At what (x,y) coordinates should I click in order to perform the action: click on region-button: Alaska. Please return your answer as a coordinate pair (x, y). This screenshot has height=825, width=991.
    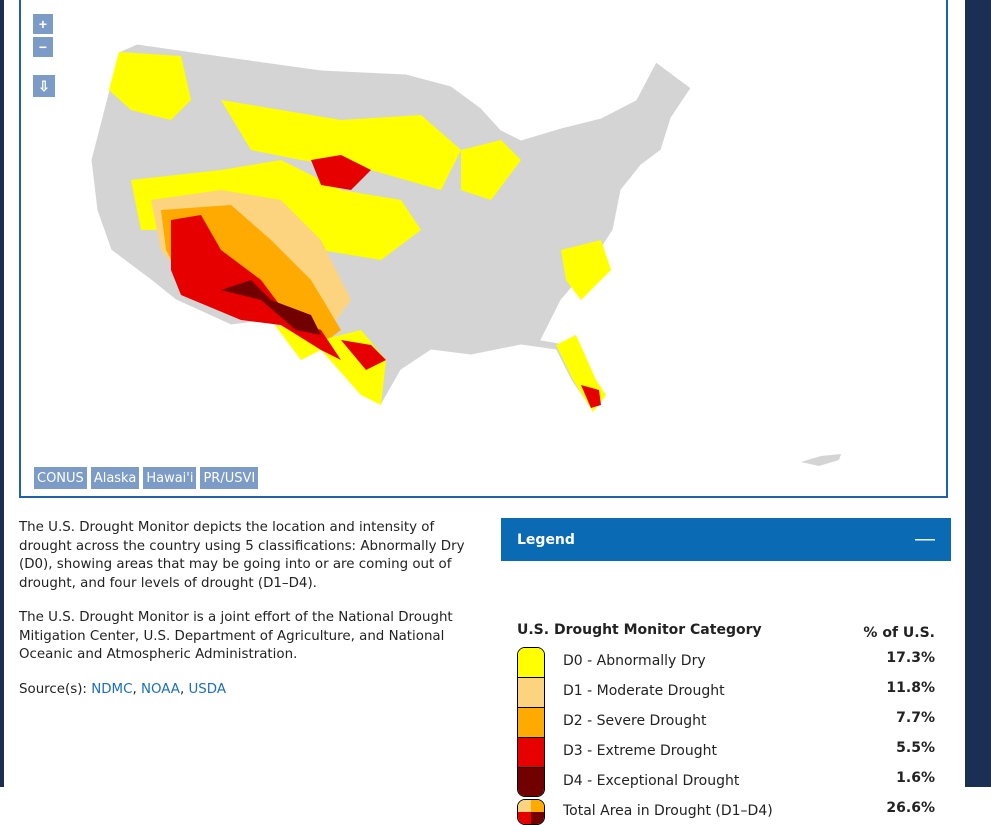
    Looking at the image, I should click on (115, 478).